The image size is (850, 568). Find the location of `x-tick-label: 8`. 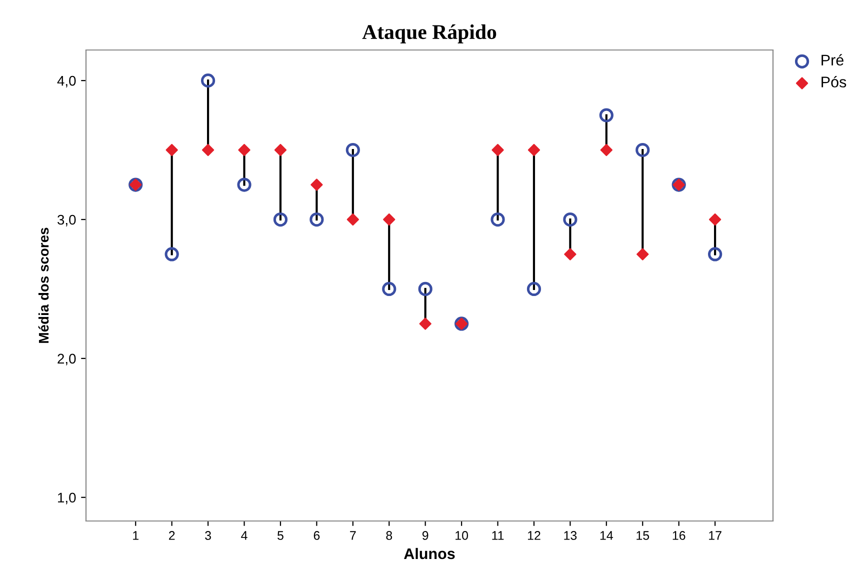

x-tick-label: 8 is located at coordinates (389, 535).